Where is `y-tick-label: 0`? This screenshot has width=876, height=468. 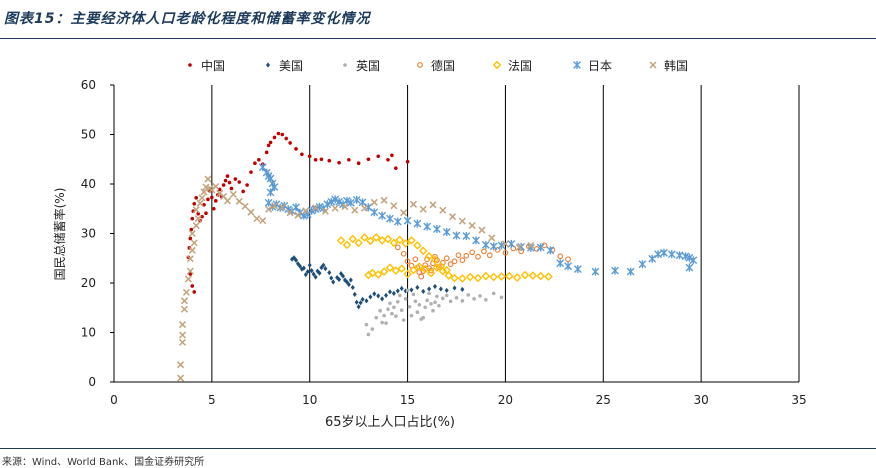 y-tick-label: 0 is located at coordinates (92, 382).